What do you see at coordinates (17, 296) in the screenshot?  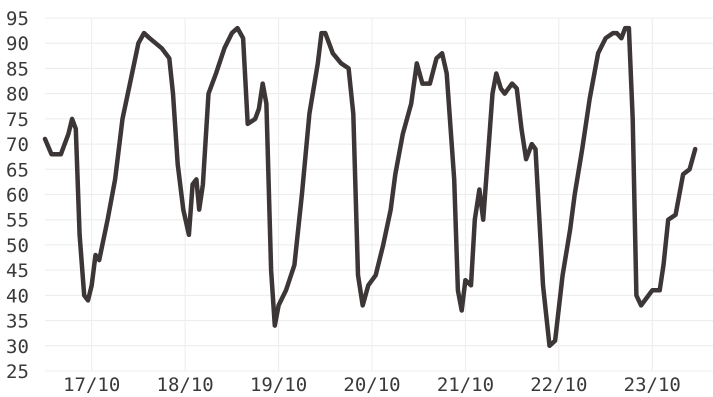 I see `y-tick-label: 40` at bounding box center [17, 296].